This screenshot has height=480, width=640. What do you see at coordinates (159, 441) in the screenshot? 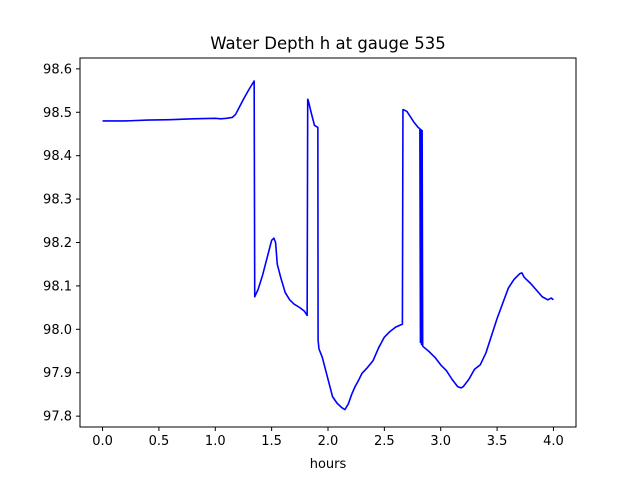
I see `x-tick-label: 0.5` at bounding box center [159, 441].